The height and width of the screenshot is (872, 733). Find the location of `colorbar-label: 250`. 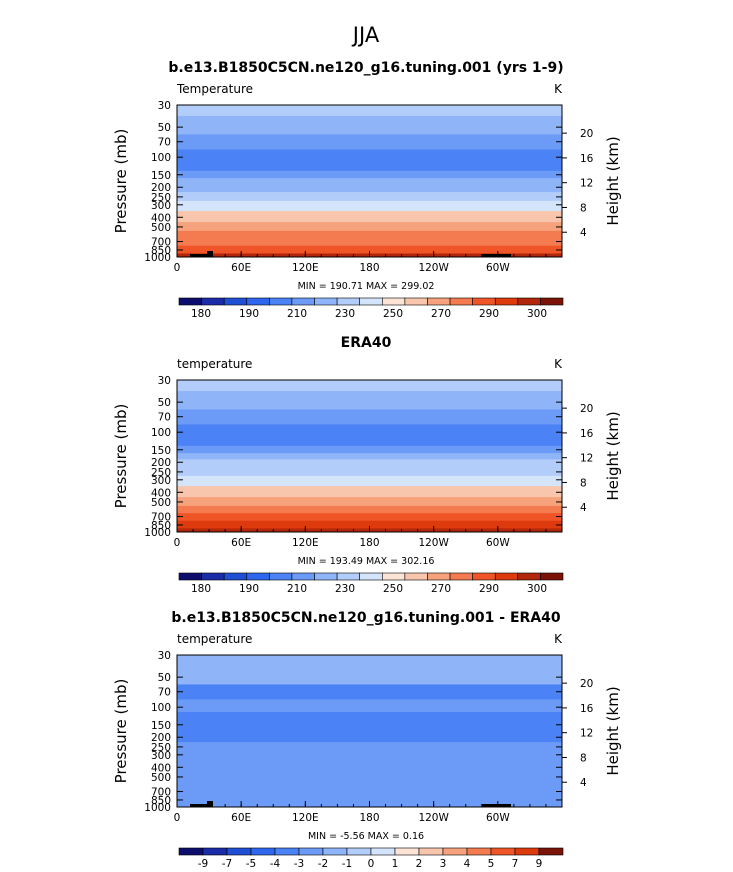

colorbar-label: 250 is located at coordinates (393, 589).